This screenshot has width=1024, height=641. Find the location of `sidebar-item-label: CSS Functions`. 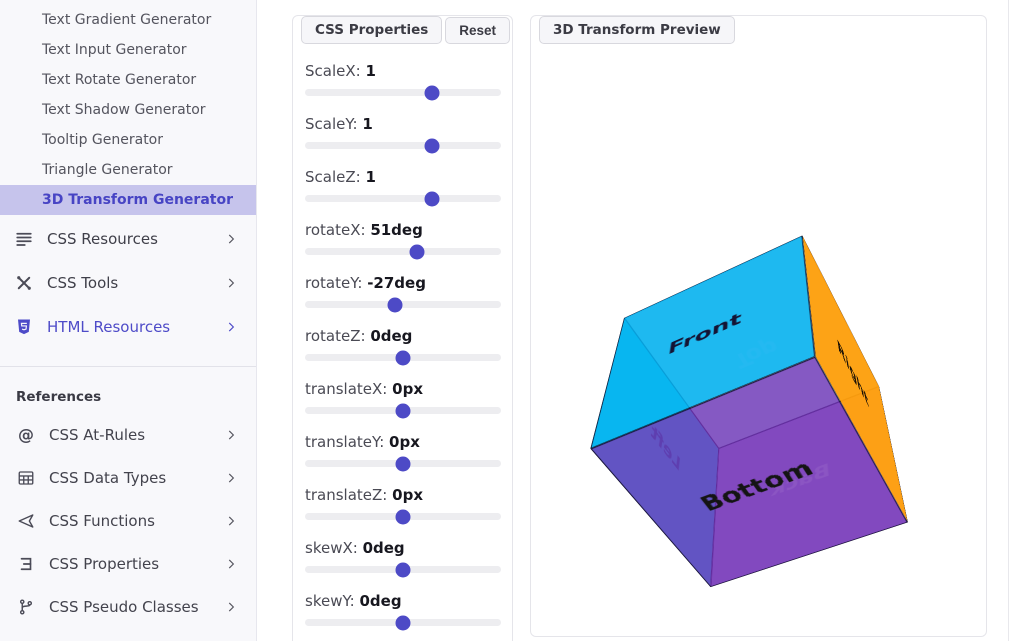

sidebar-item-label: CSS Functions is located at coordinates (102, 520).